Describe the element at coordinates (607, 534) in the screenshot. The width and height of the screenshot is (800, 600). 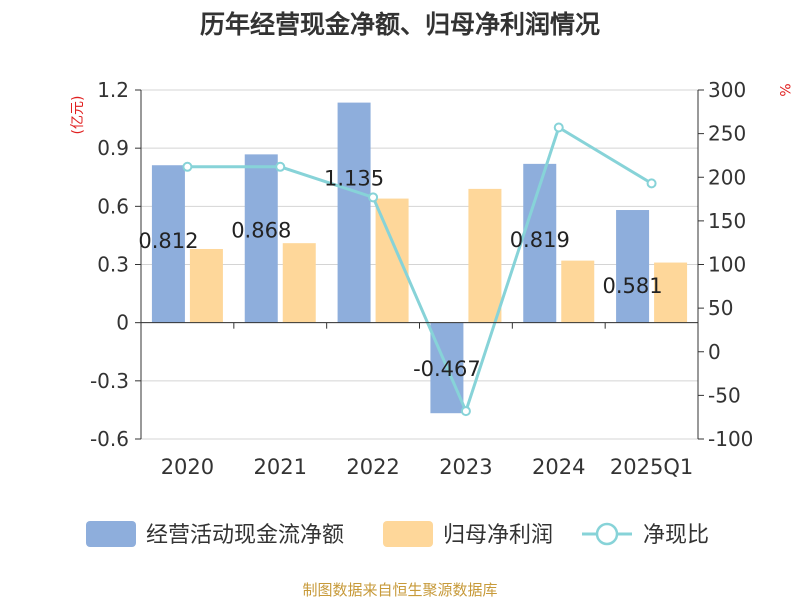
I see `legend-swatch-marker` at that location.